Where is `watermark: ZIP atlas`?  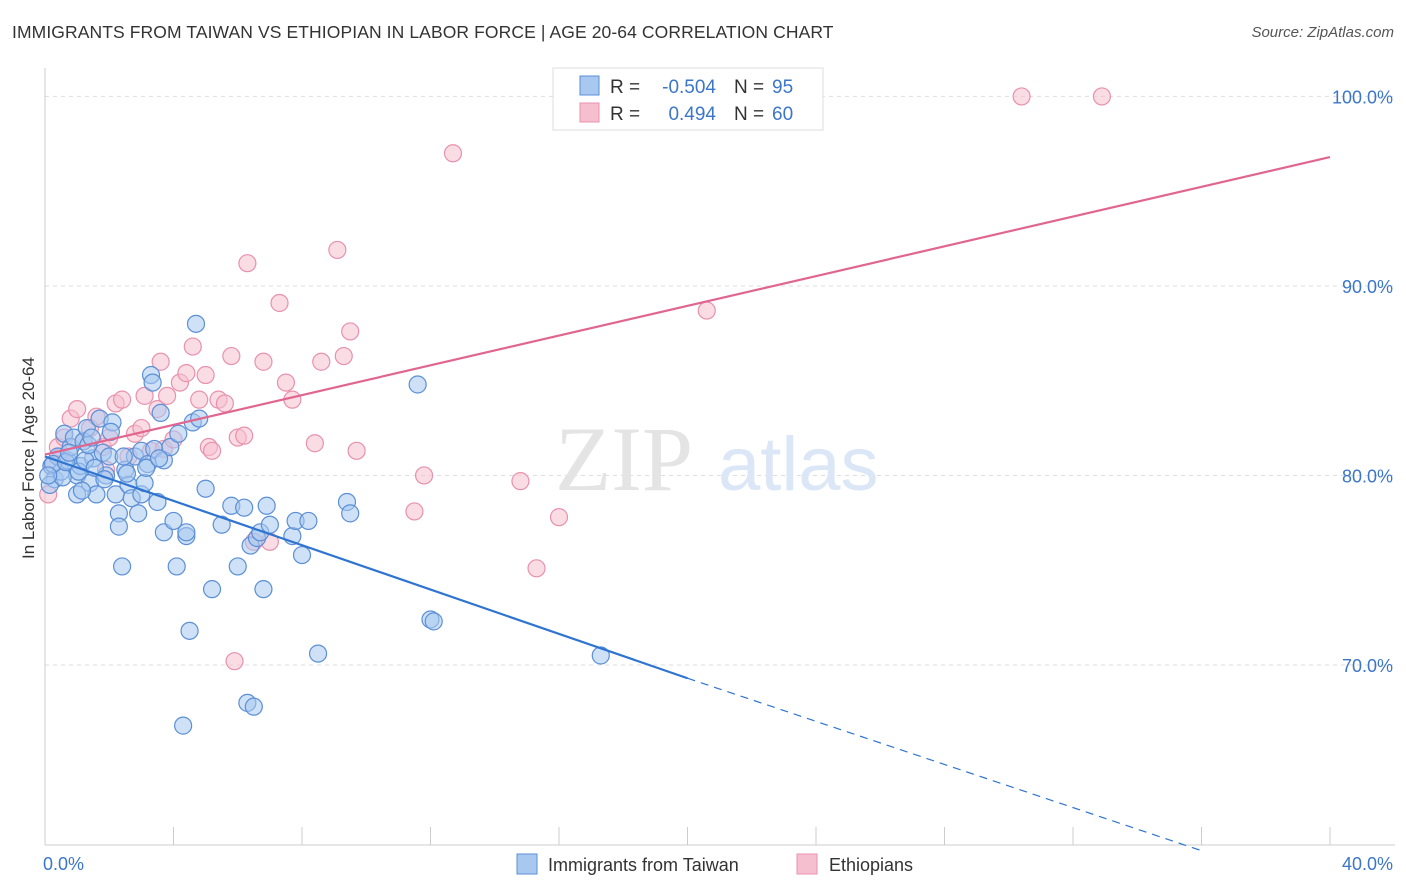
watermark: ZIP atlas is located at coordinates (717, 459).